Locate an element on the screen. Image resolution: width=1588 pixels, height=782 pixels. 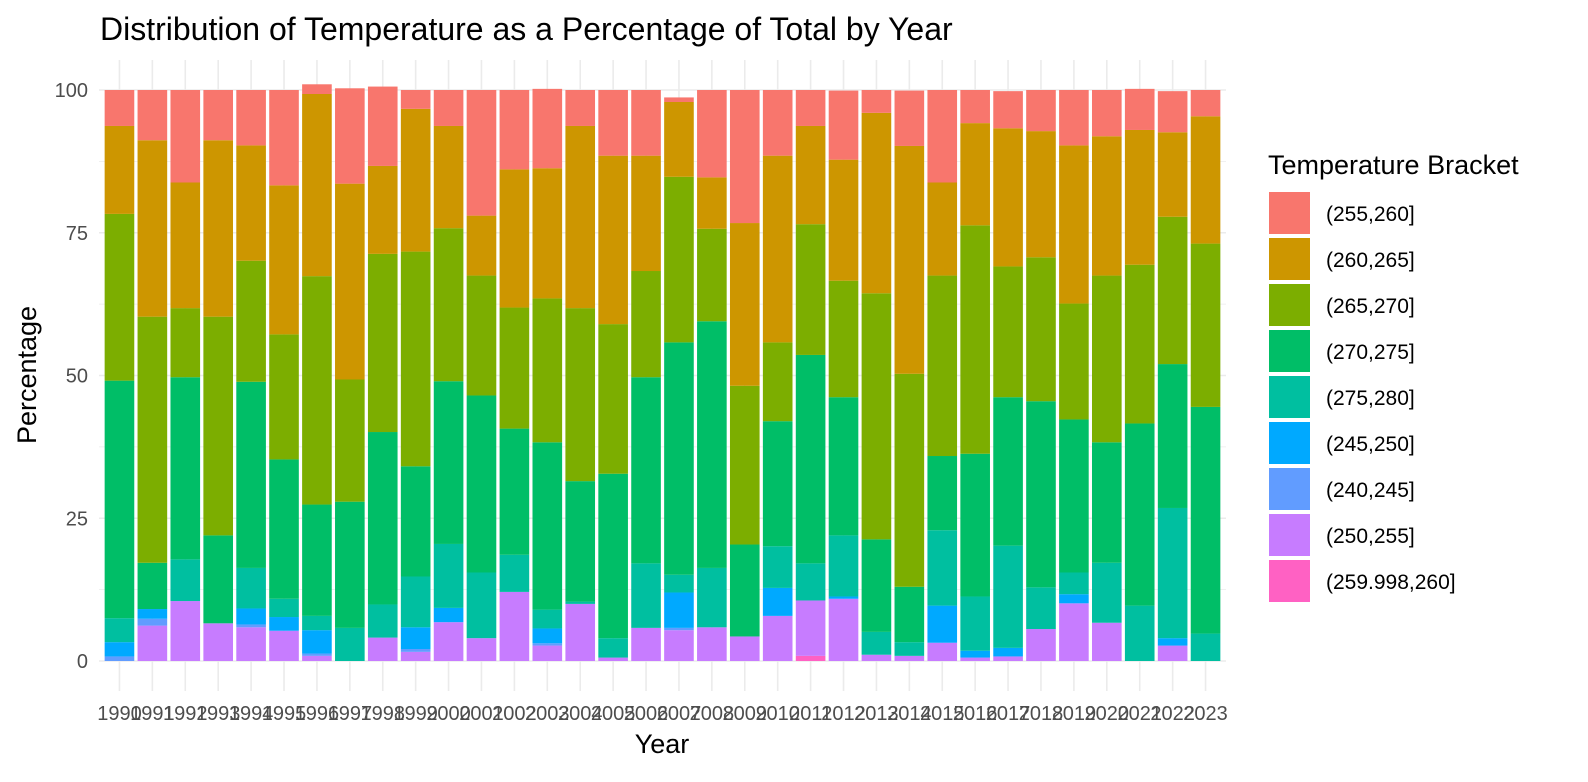
x-tick-label: 2020 is located at coordinates (1107, 714).